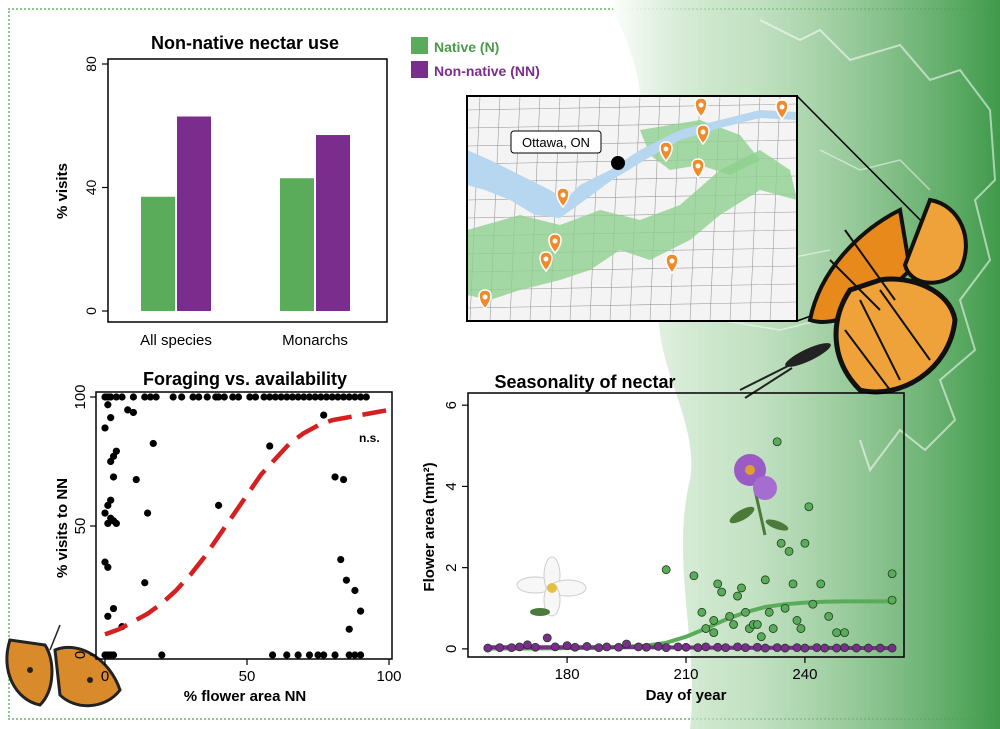 The width and height of the screenshot is (1000, 729). Describe the element at coordinates (245, 696) in the screenshot. I see `foraging-chart-x-label: % flower area NN` at that location.